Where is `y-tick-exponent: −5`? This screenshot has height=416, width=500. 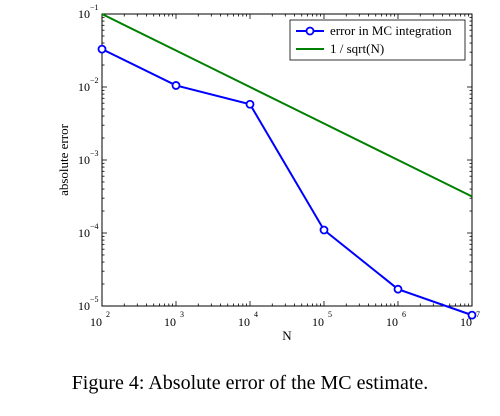
y-tick-exponent: −5 is located at coordinates (94, 299).